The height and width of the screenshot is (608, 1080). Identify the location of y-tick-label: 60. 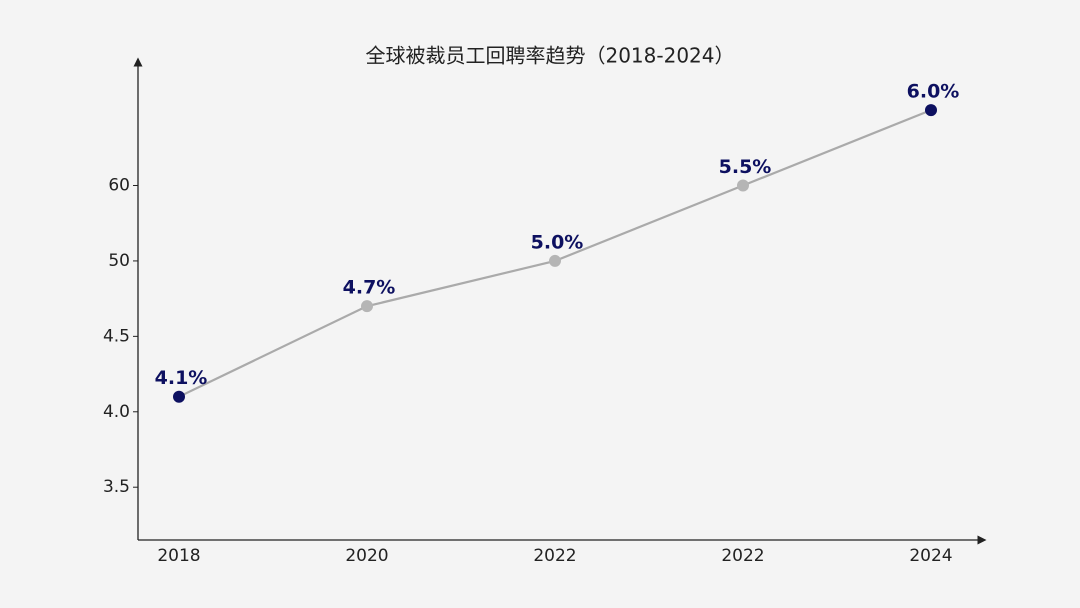
(119, 186).